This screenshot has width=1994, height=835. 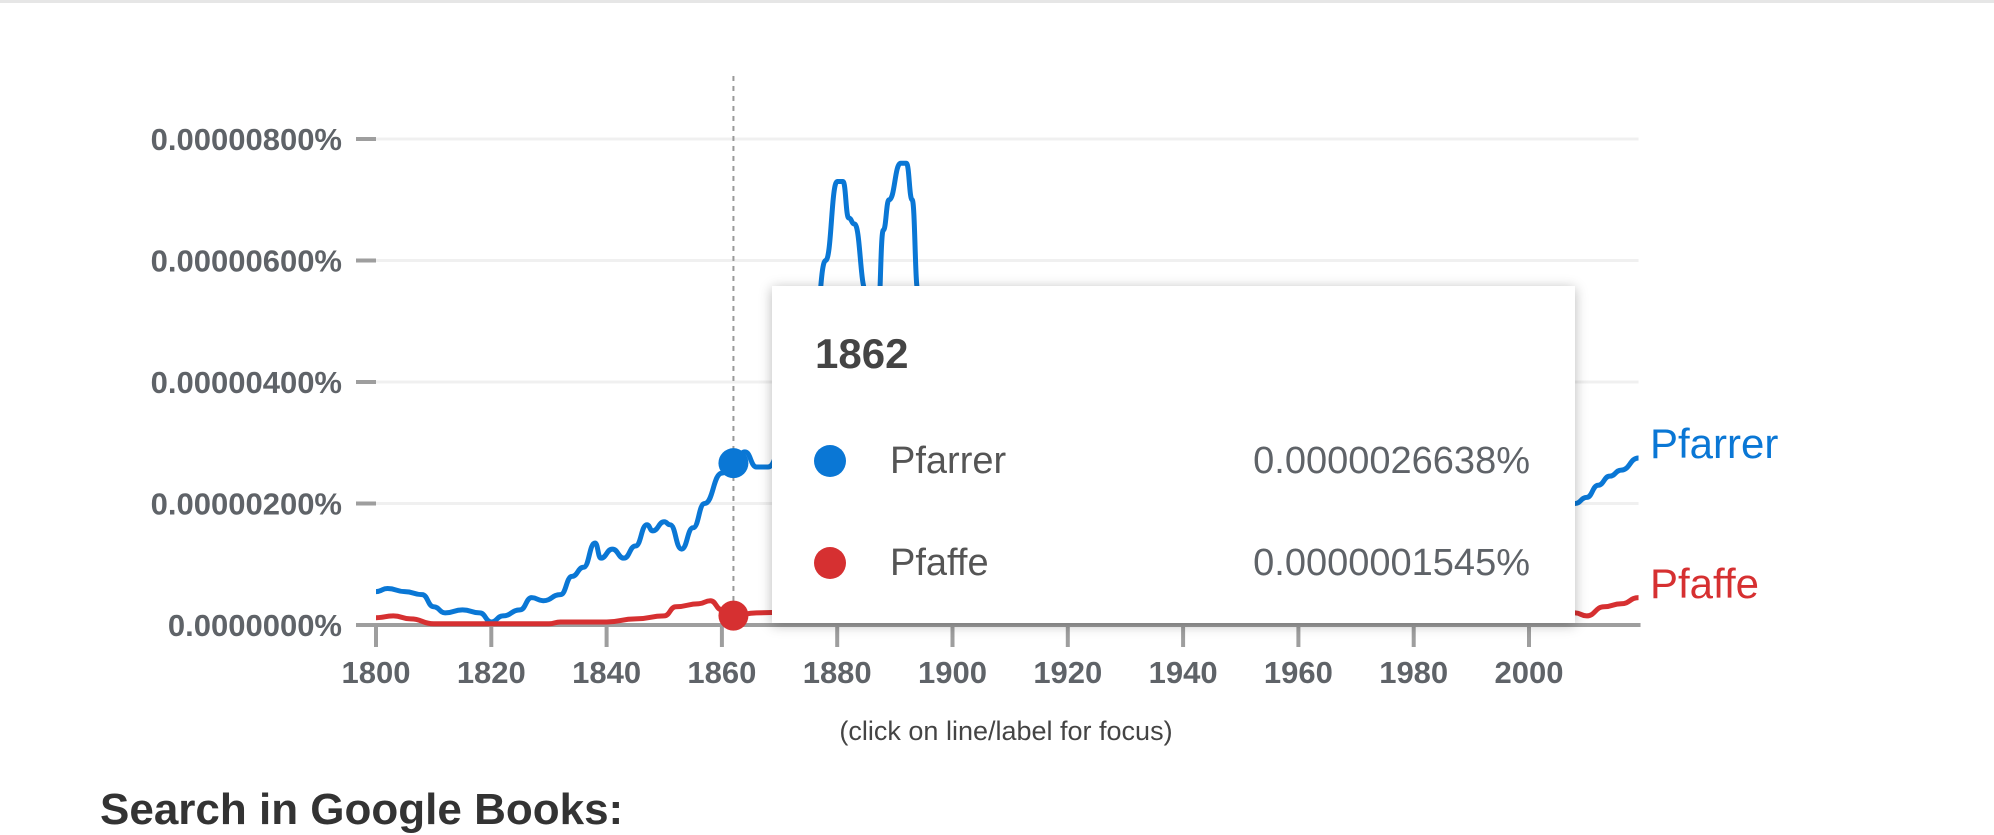 What do you see at coordinates (1298, 672) in the screenshot?
I see `x-tick-label: 1960` at bounding box center [1298, 672].